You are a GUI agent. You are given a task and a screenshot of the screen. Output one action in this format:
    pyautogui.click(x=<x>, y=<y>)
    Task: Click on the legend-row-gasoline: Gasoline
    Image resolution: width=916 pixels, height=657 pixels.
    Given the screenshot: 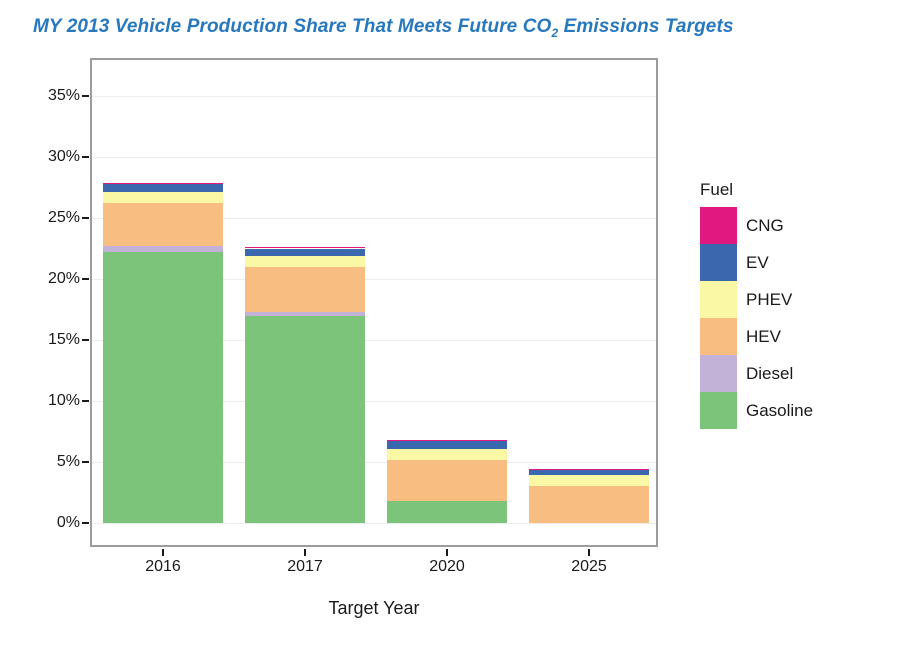 What is the action you would take?
    pyautogui.click(x=756, y=410)
    